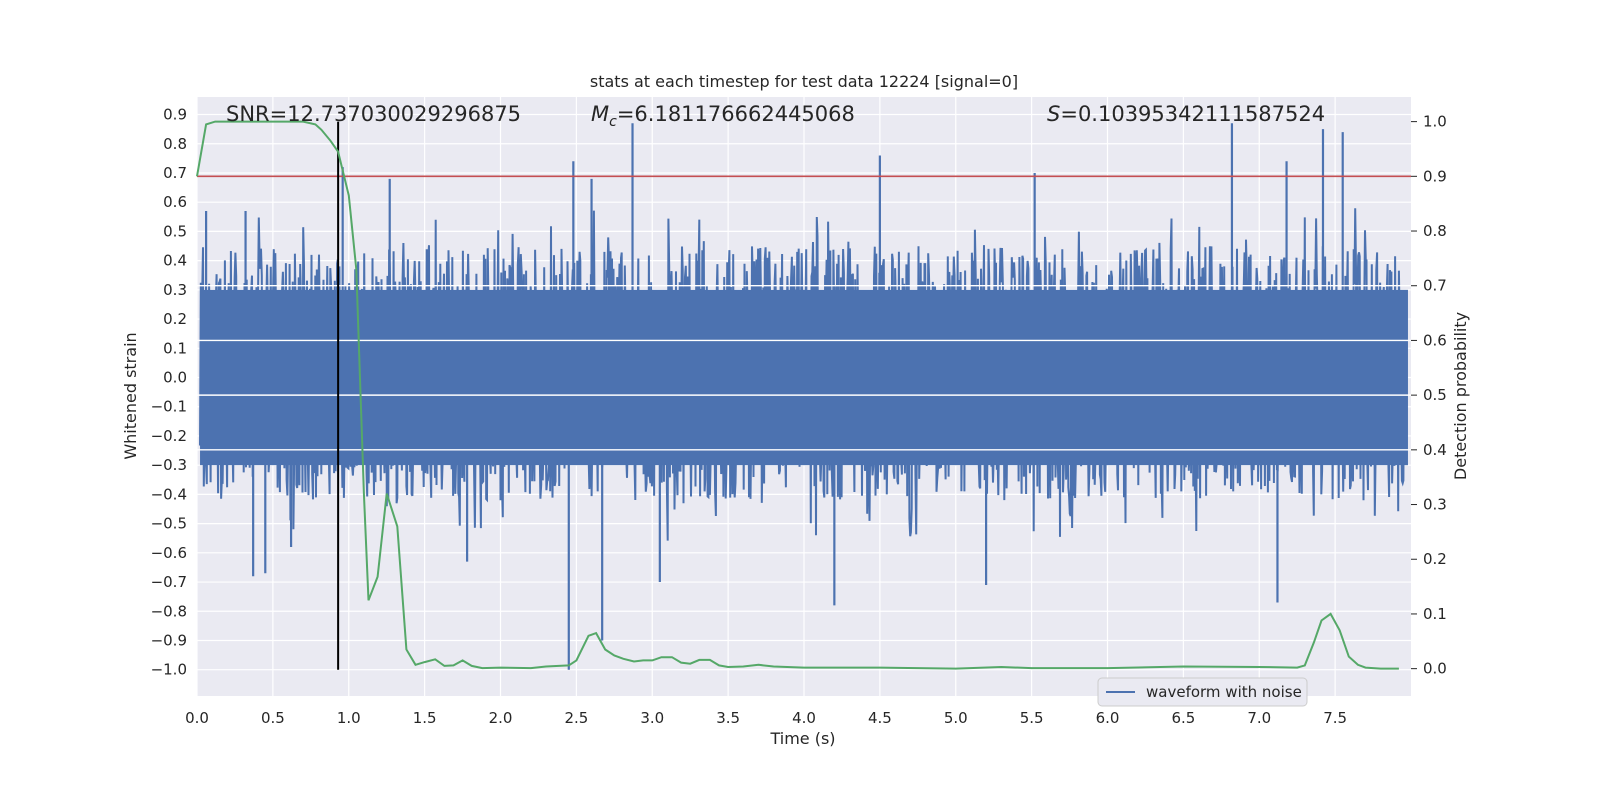 Image resolution: width=1600 pixels, height=800 pixels. I want to click on y-left-tick-label: −0.8, so click(169, 611).